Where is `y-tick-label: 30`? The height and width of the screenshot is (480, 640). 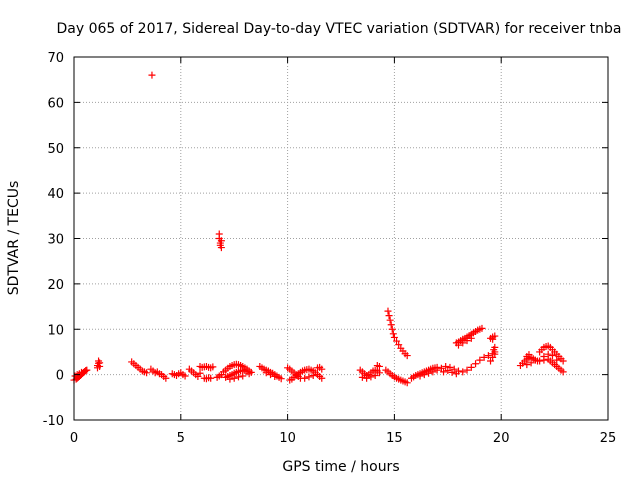 y-tick-label: 30 is located at coordinates (55, 240).